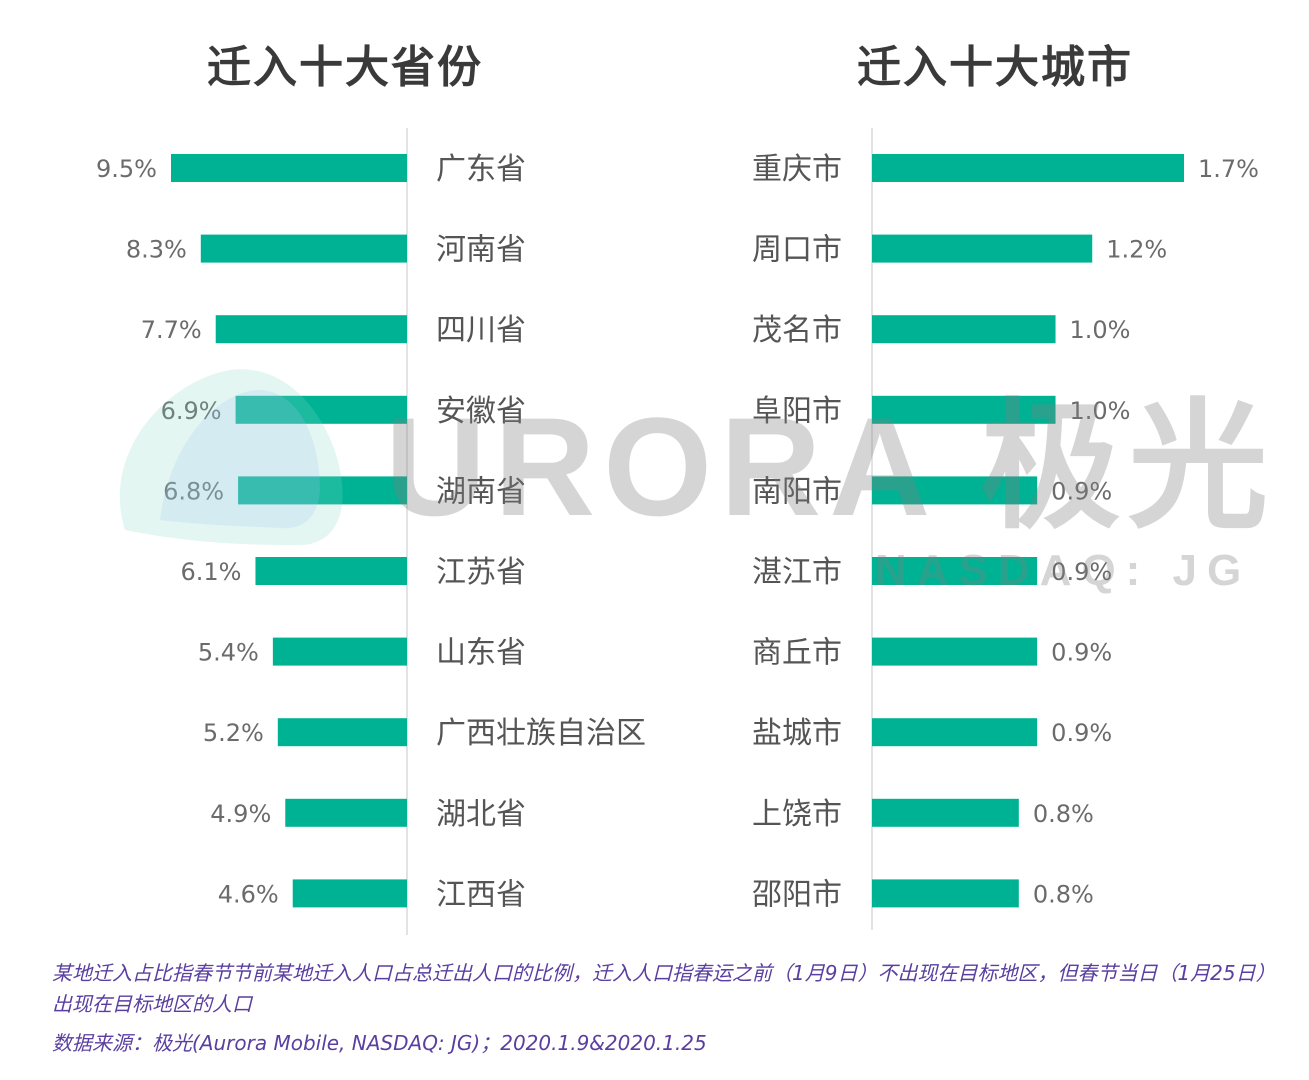 The width and height of the screenshot is (1309, 1080). Describe the element at coordinates (171, 330) in the screenshot. I see `left-value-label: 7.7%` at that location.